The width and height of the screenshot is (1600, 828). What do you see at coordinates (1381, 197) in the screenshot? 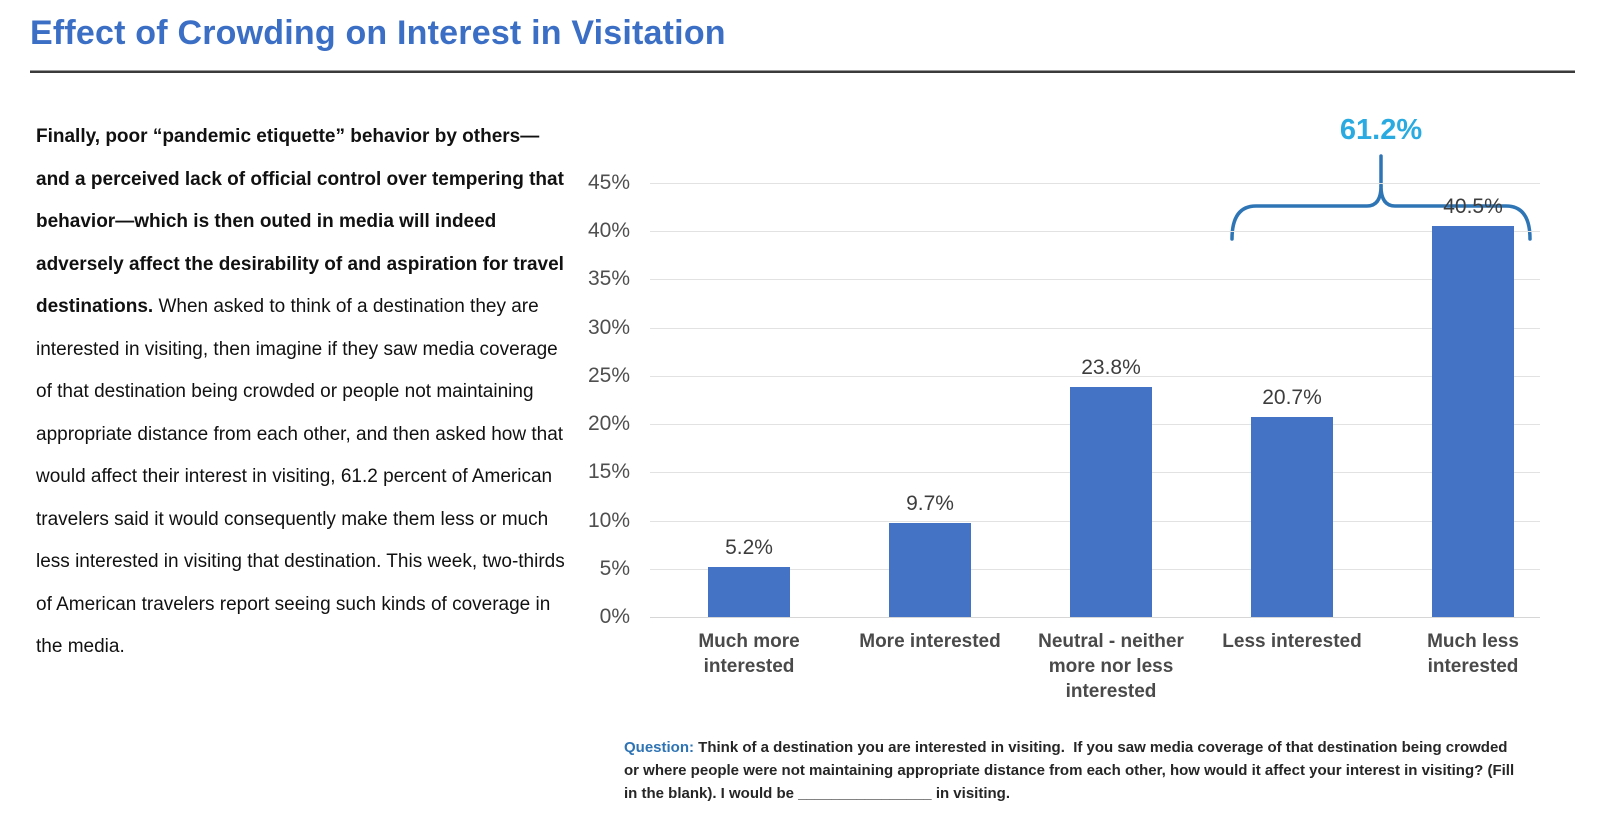
I see `curly-brace-icon` at bounding box center [1381, 197].